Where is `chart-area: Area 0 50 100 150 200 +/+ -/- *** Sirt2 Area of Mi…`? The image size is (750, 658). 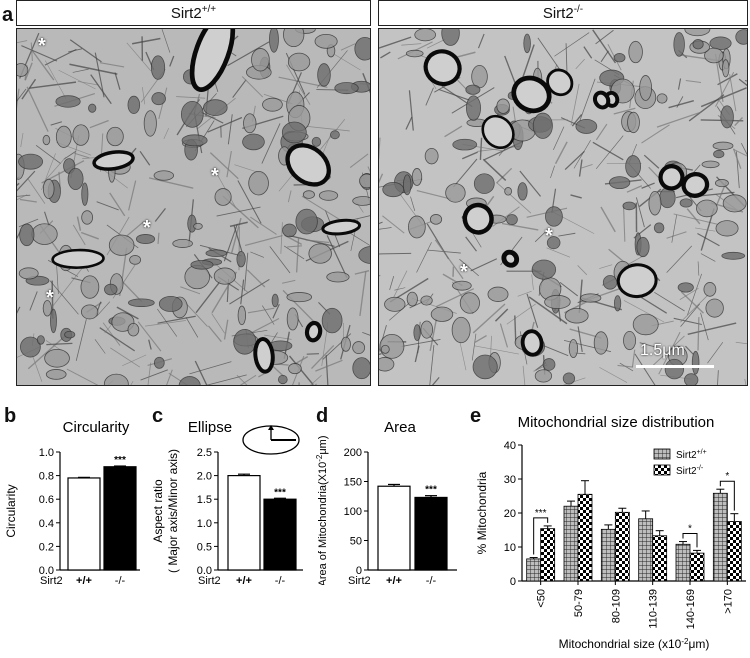
chart-area: Area 0 50 100 150 200 +/+ -/- *** Sirt2 Area of Mi… is located at coordinates (386, 502).